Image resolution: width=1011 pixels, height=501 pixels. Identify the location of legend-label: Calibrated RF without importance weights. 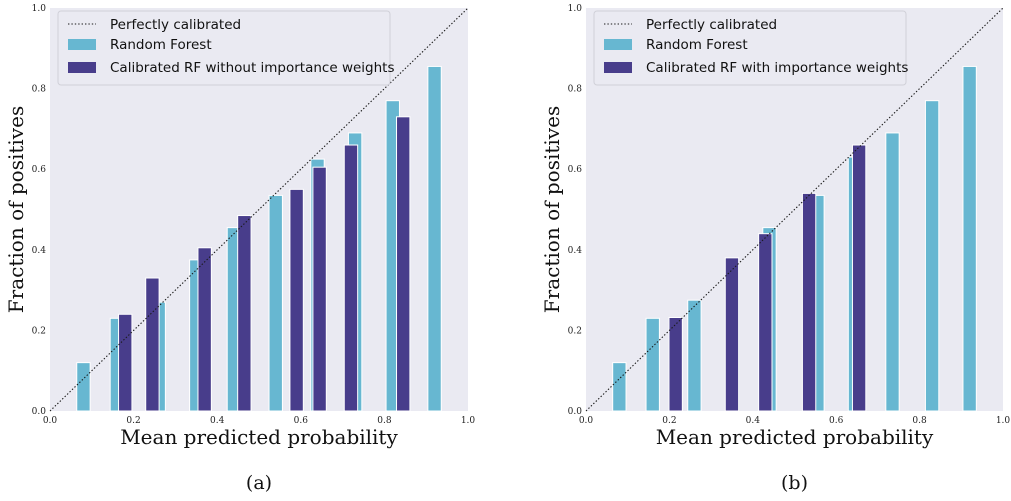
(252, 68).